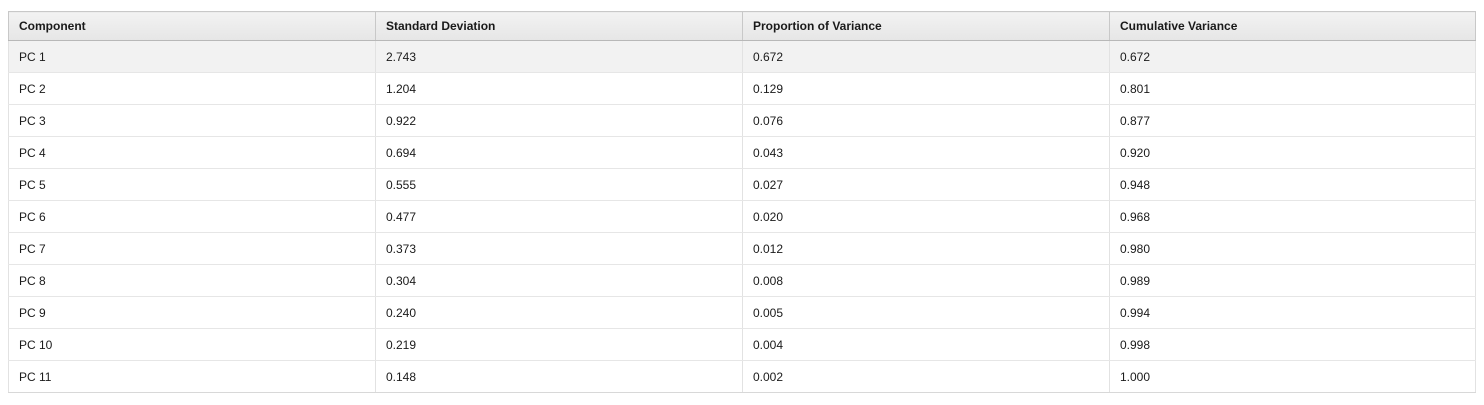 The image size is (1484, 405). What do you see at coordinates (559, 216) in the screenshot?
I see `cell-standard-deviation: 0.477` at bounding box center [559, 216].